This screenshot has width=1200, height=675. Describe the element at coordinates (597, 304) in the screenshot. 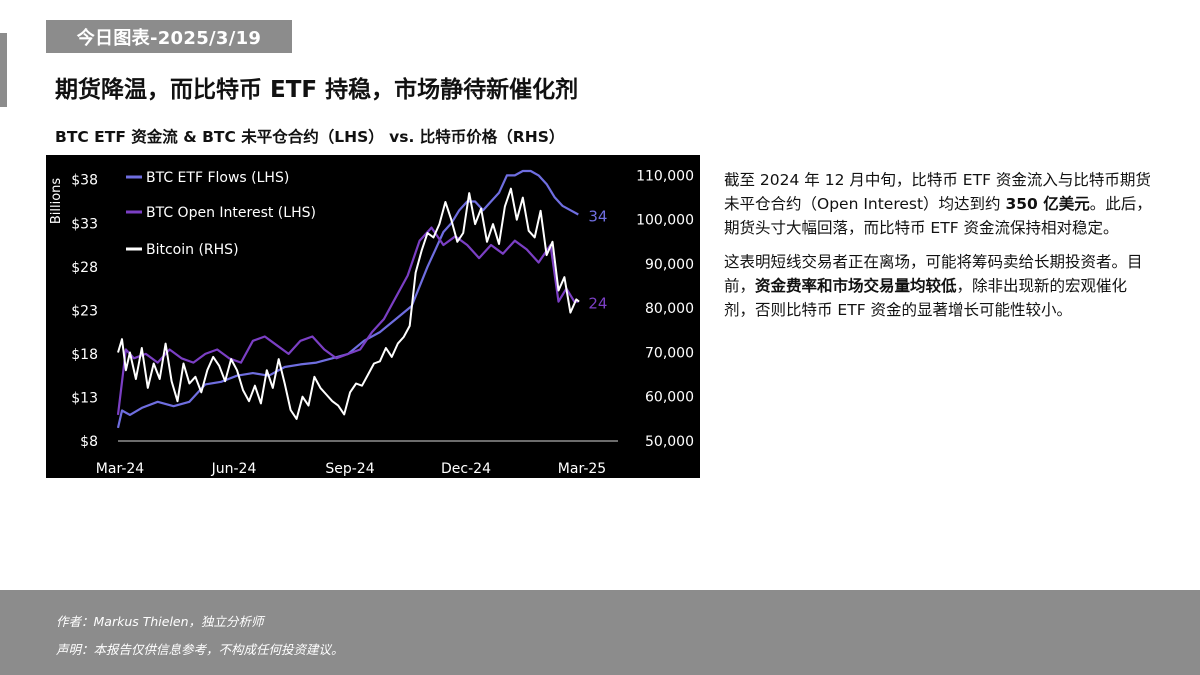

I see `series-end-label: 24` at that location.